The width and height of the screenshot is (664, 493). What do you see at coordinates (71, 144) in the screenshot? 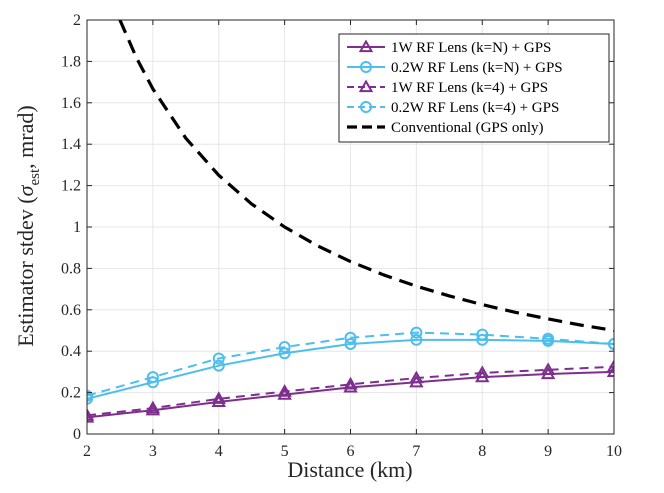
I see `y-tick-label: 1.4` at bounding box center [71, 144].